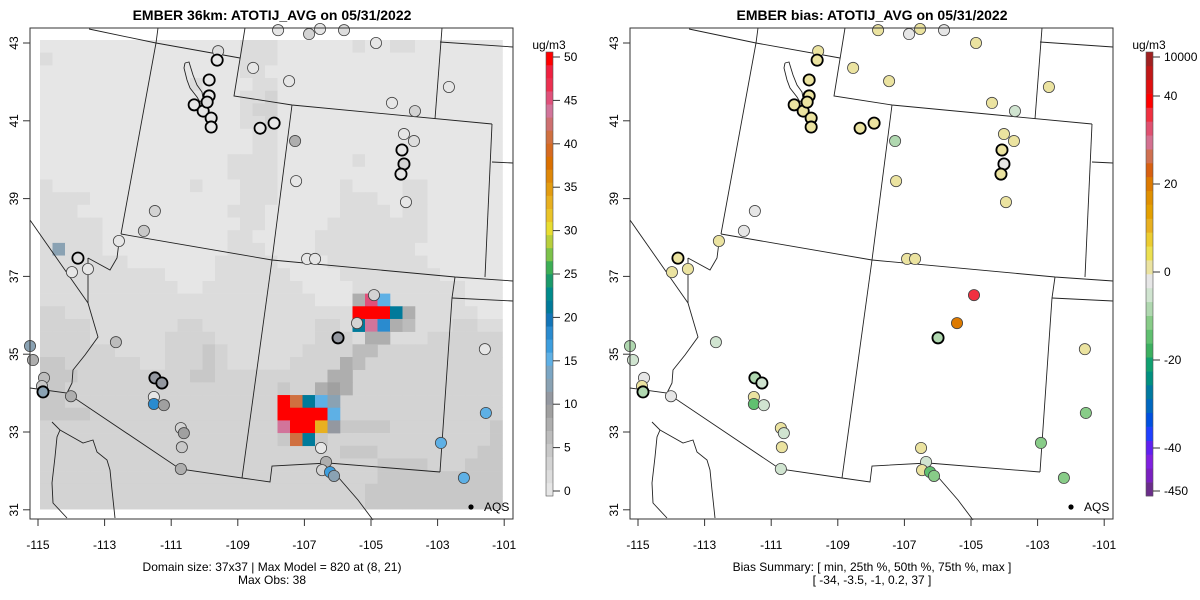 The image size is (1200, 600). Describe the element at coordinates (549, 45) in the screenshot. I see `colorbar-unit: ug/m3` at that location.